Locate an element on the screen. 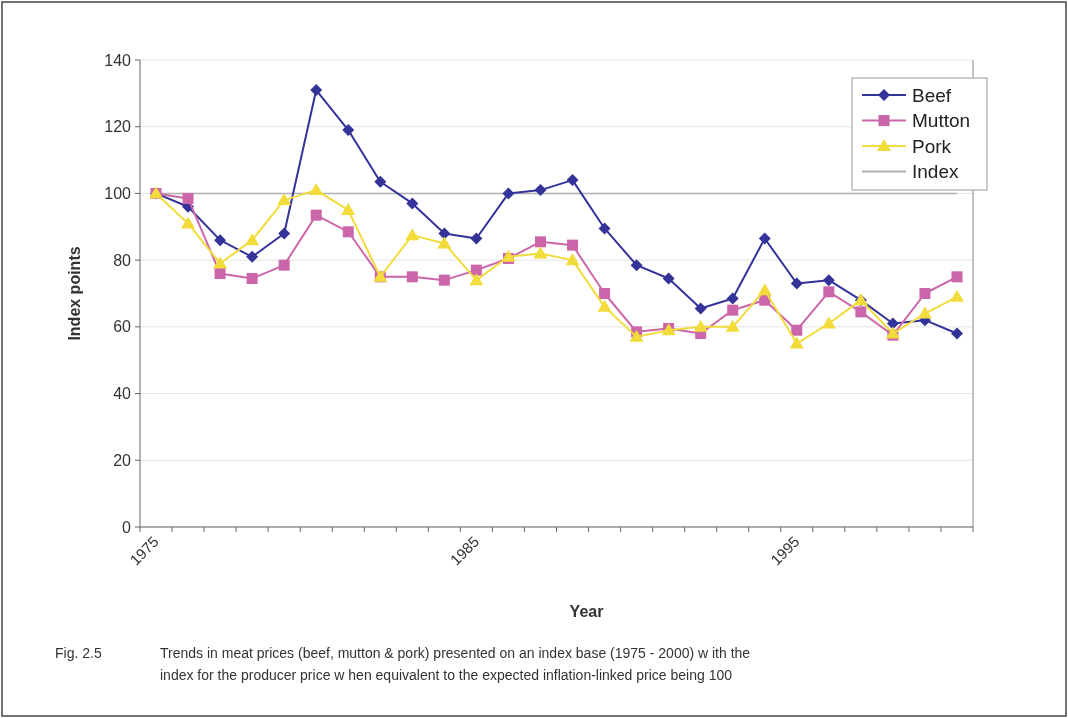 The image size is (1068, 718). y-tick-label: 120 is located at coordinates (118, 127).